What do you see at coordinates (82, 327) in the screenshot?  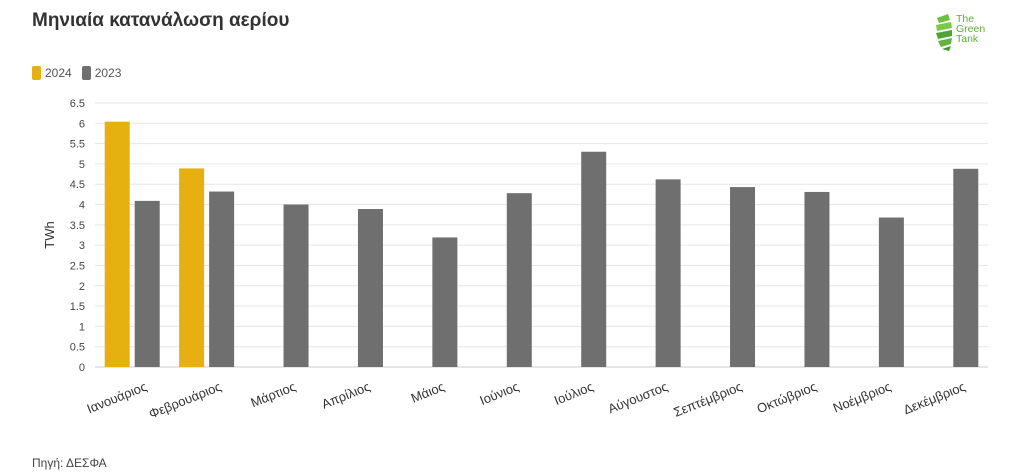 I see `y-tick-label: 1` at bounding box center [82, 327].